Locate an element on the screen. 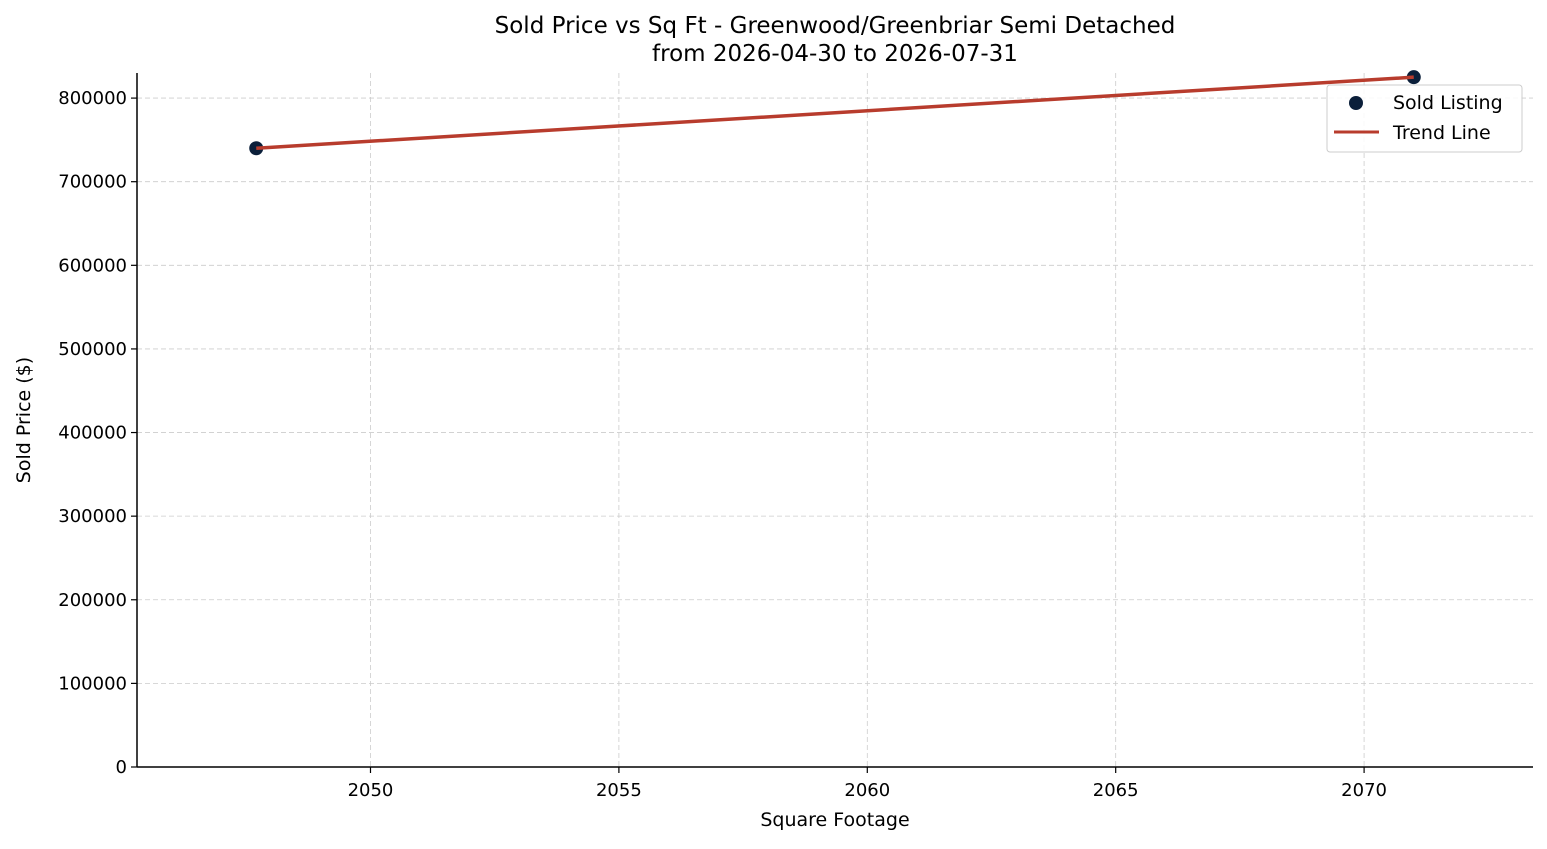 The height and width of the screenshot is (849, 1547). legend-box is located at coordinates (1424, 118).